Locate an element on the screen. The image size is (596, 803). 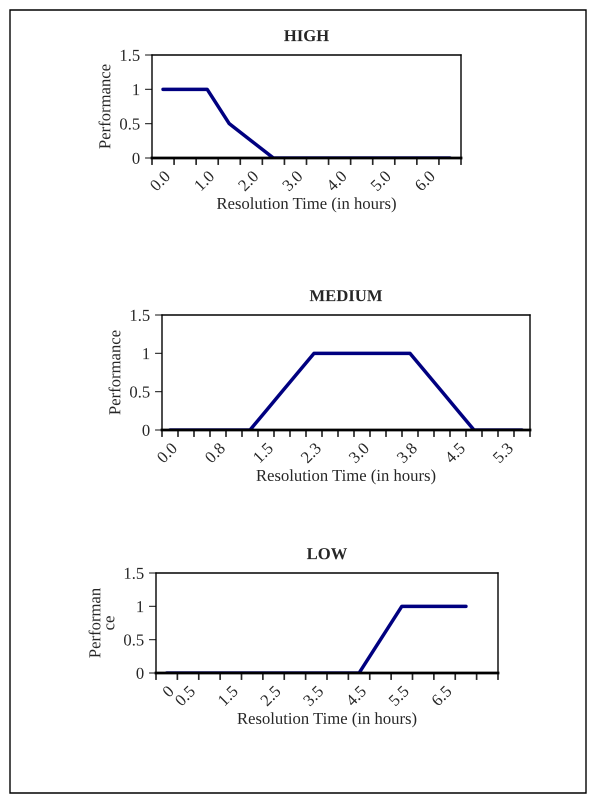
x-tick-label: 3.8 is located at coordinates (407, 453).